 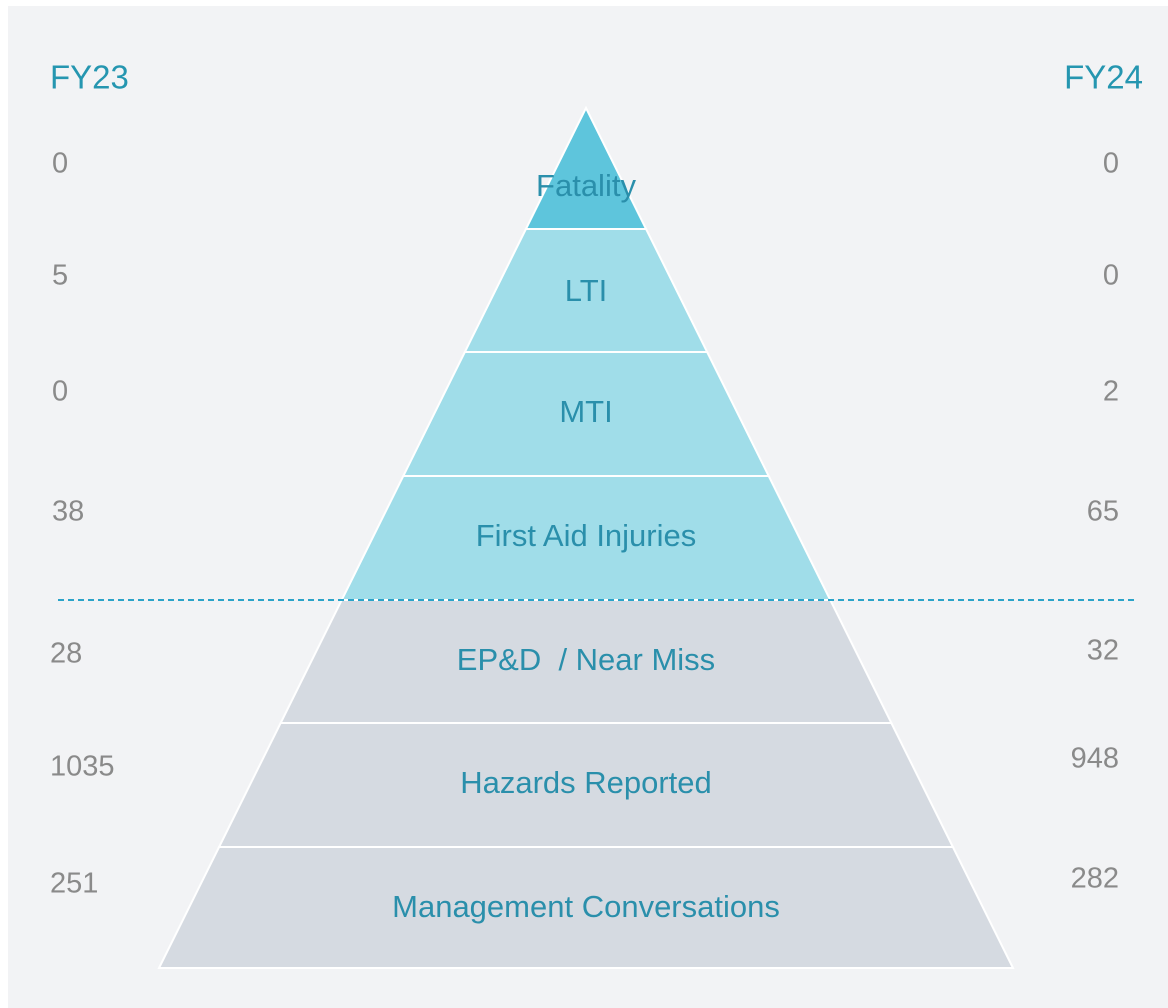 What do you see at coordinates (1103, 77) in the screenshot?
I see `fy24-heading: FY24` at bounding box center [1103, 77].